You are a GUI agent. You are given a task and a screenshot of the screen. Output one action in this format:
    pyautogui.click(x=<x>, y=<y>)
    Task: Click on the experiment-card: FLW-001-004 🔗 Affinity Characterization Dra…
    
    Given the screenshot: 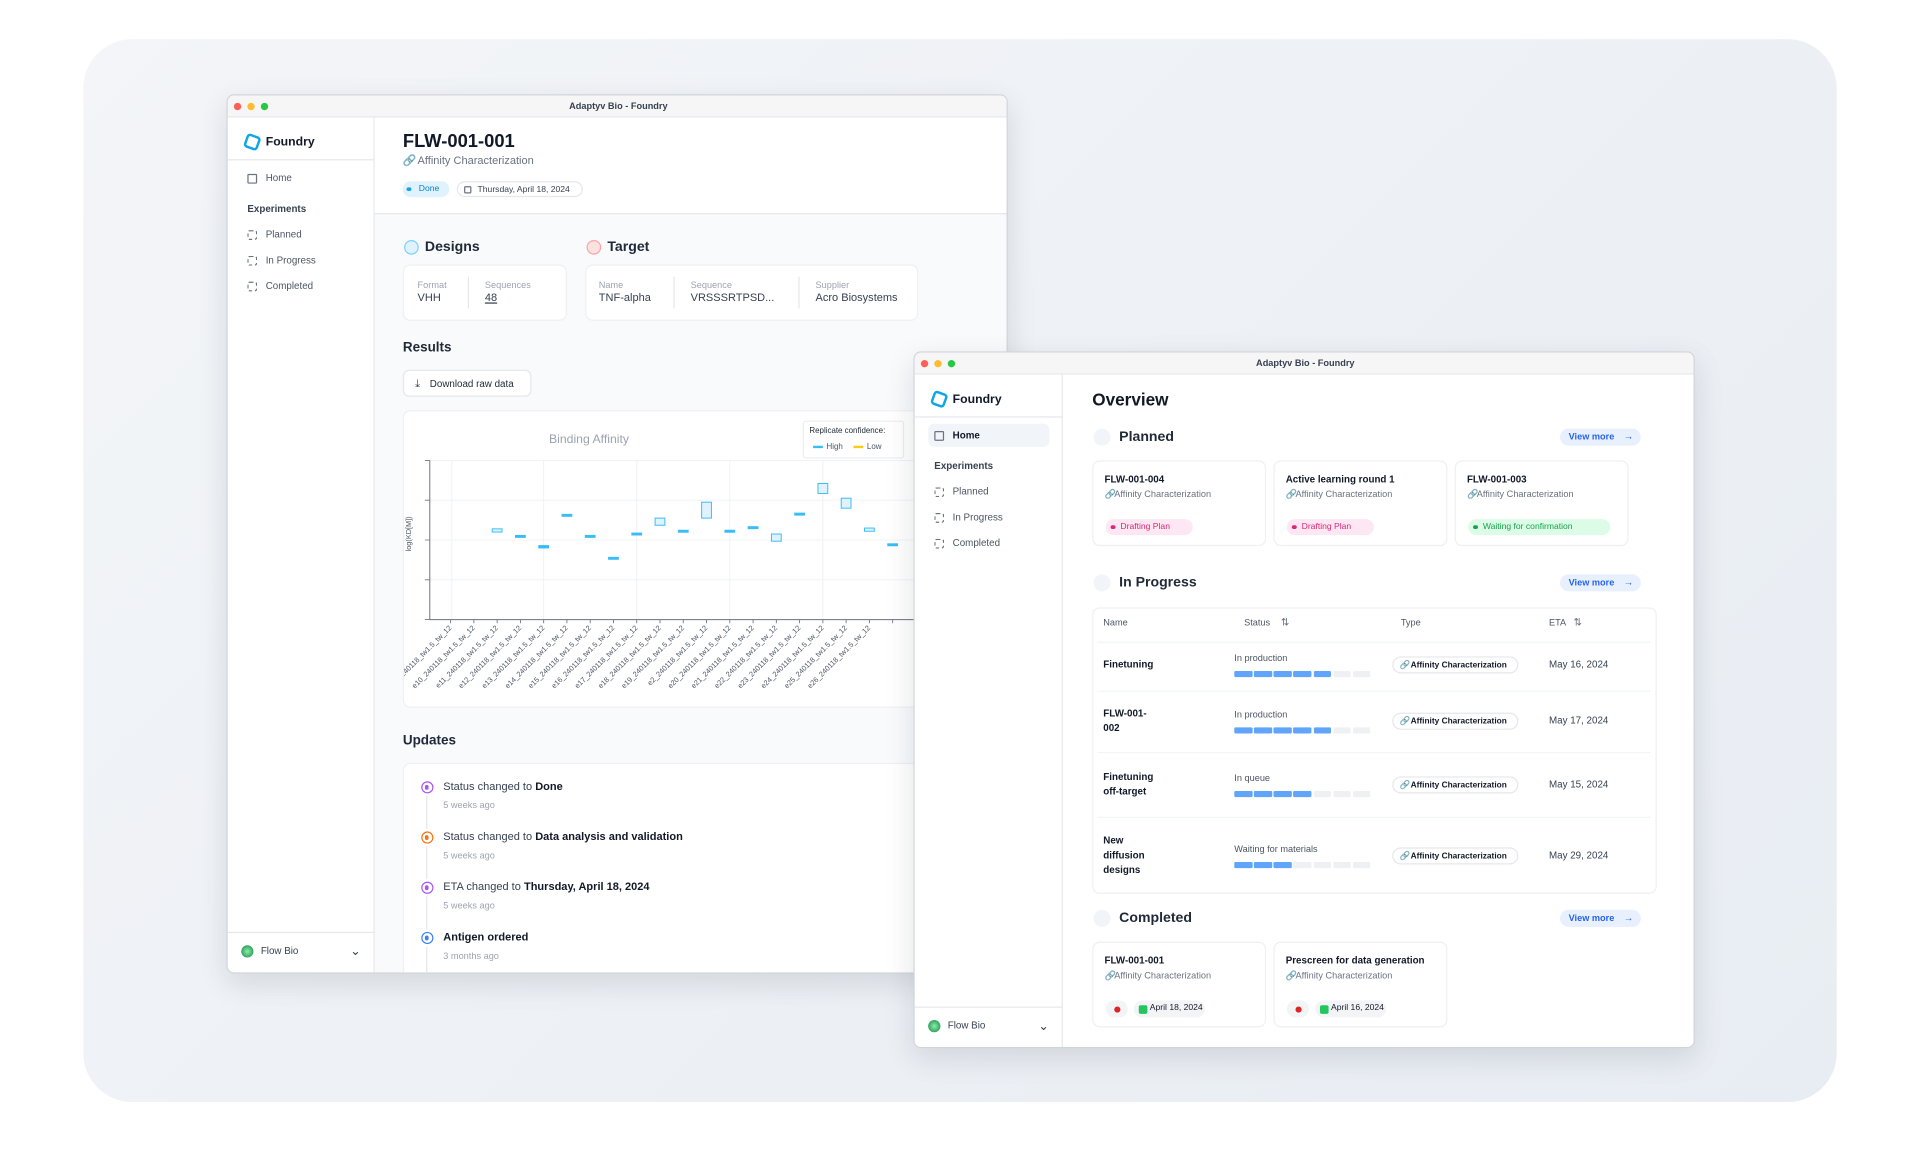 What is the action you would take?
    pyautogui.click(x=1179, y=503)
    